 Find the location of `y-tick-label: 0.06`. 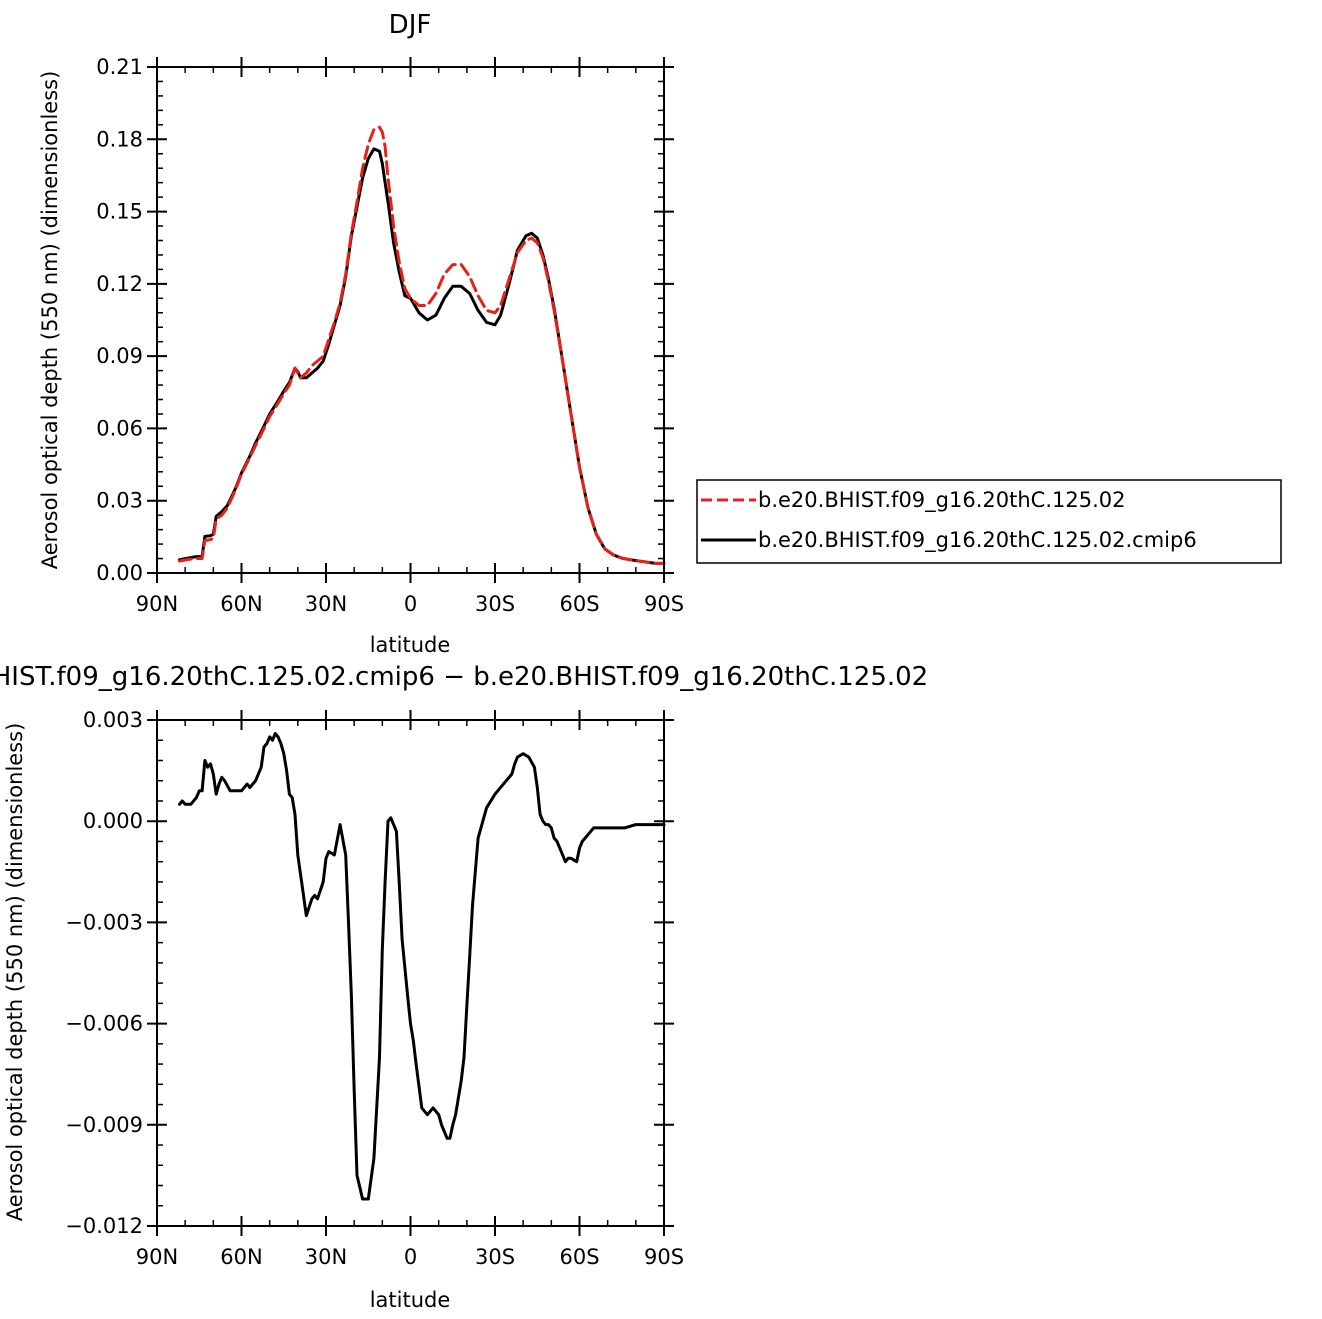

y-tick-label: 0.06 is located at coordinates (119, 428).